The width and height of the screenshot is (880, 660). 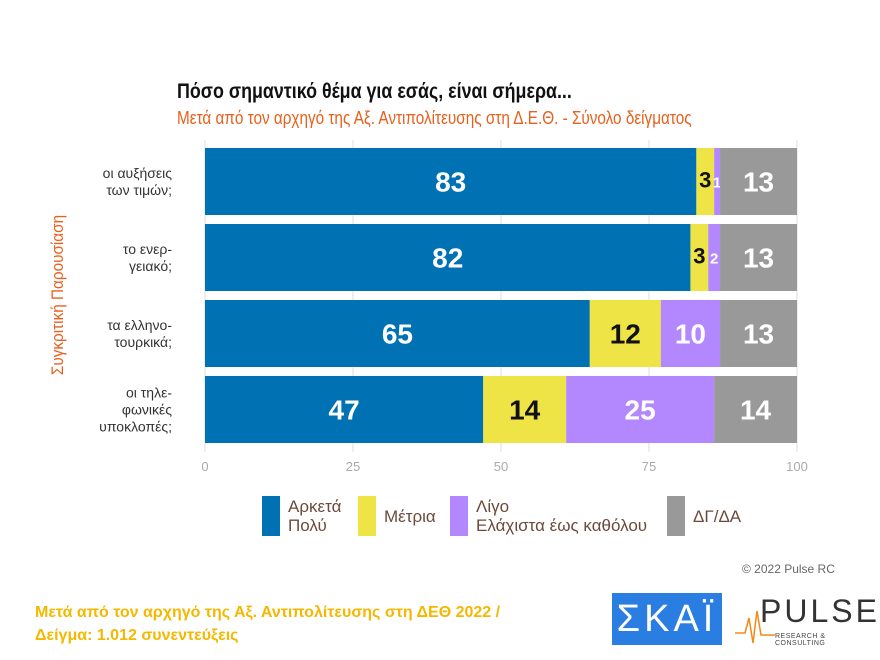 I want to click on skai-logo: ΣΚΑΪ, so click(x=667, y=619).